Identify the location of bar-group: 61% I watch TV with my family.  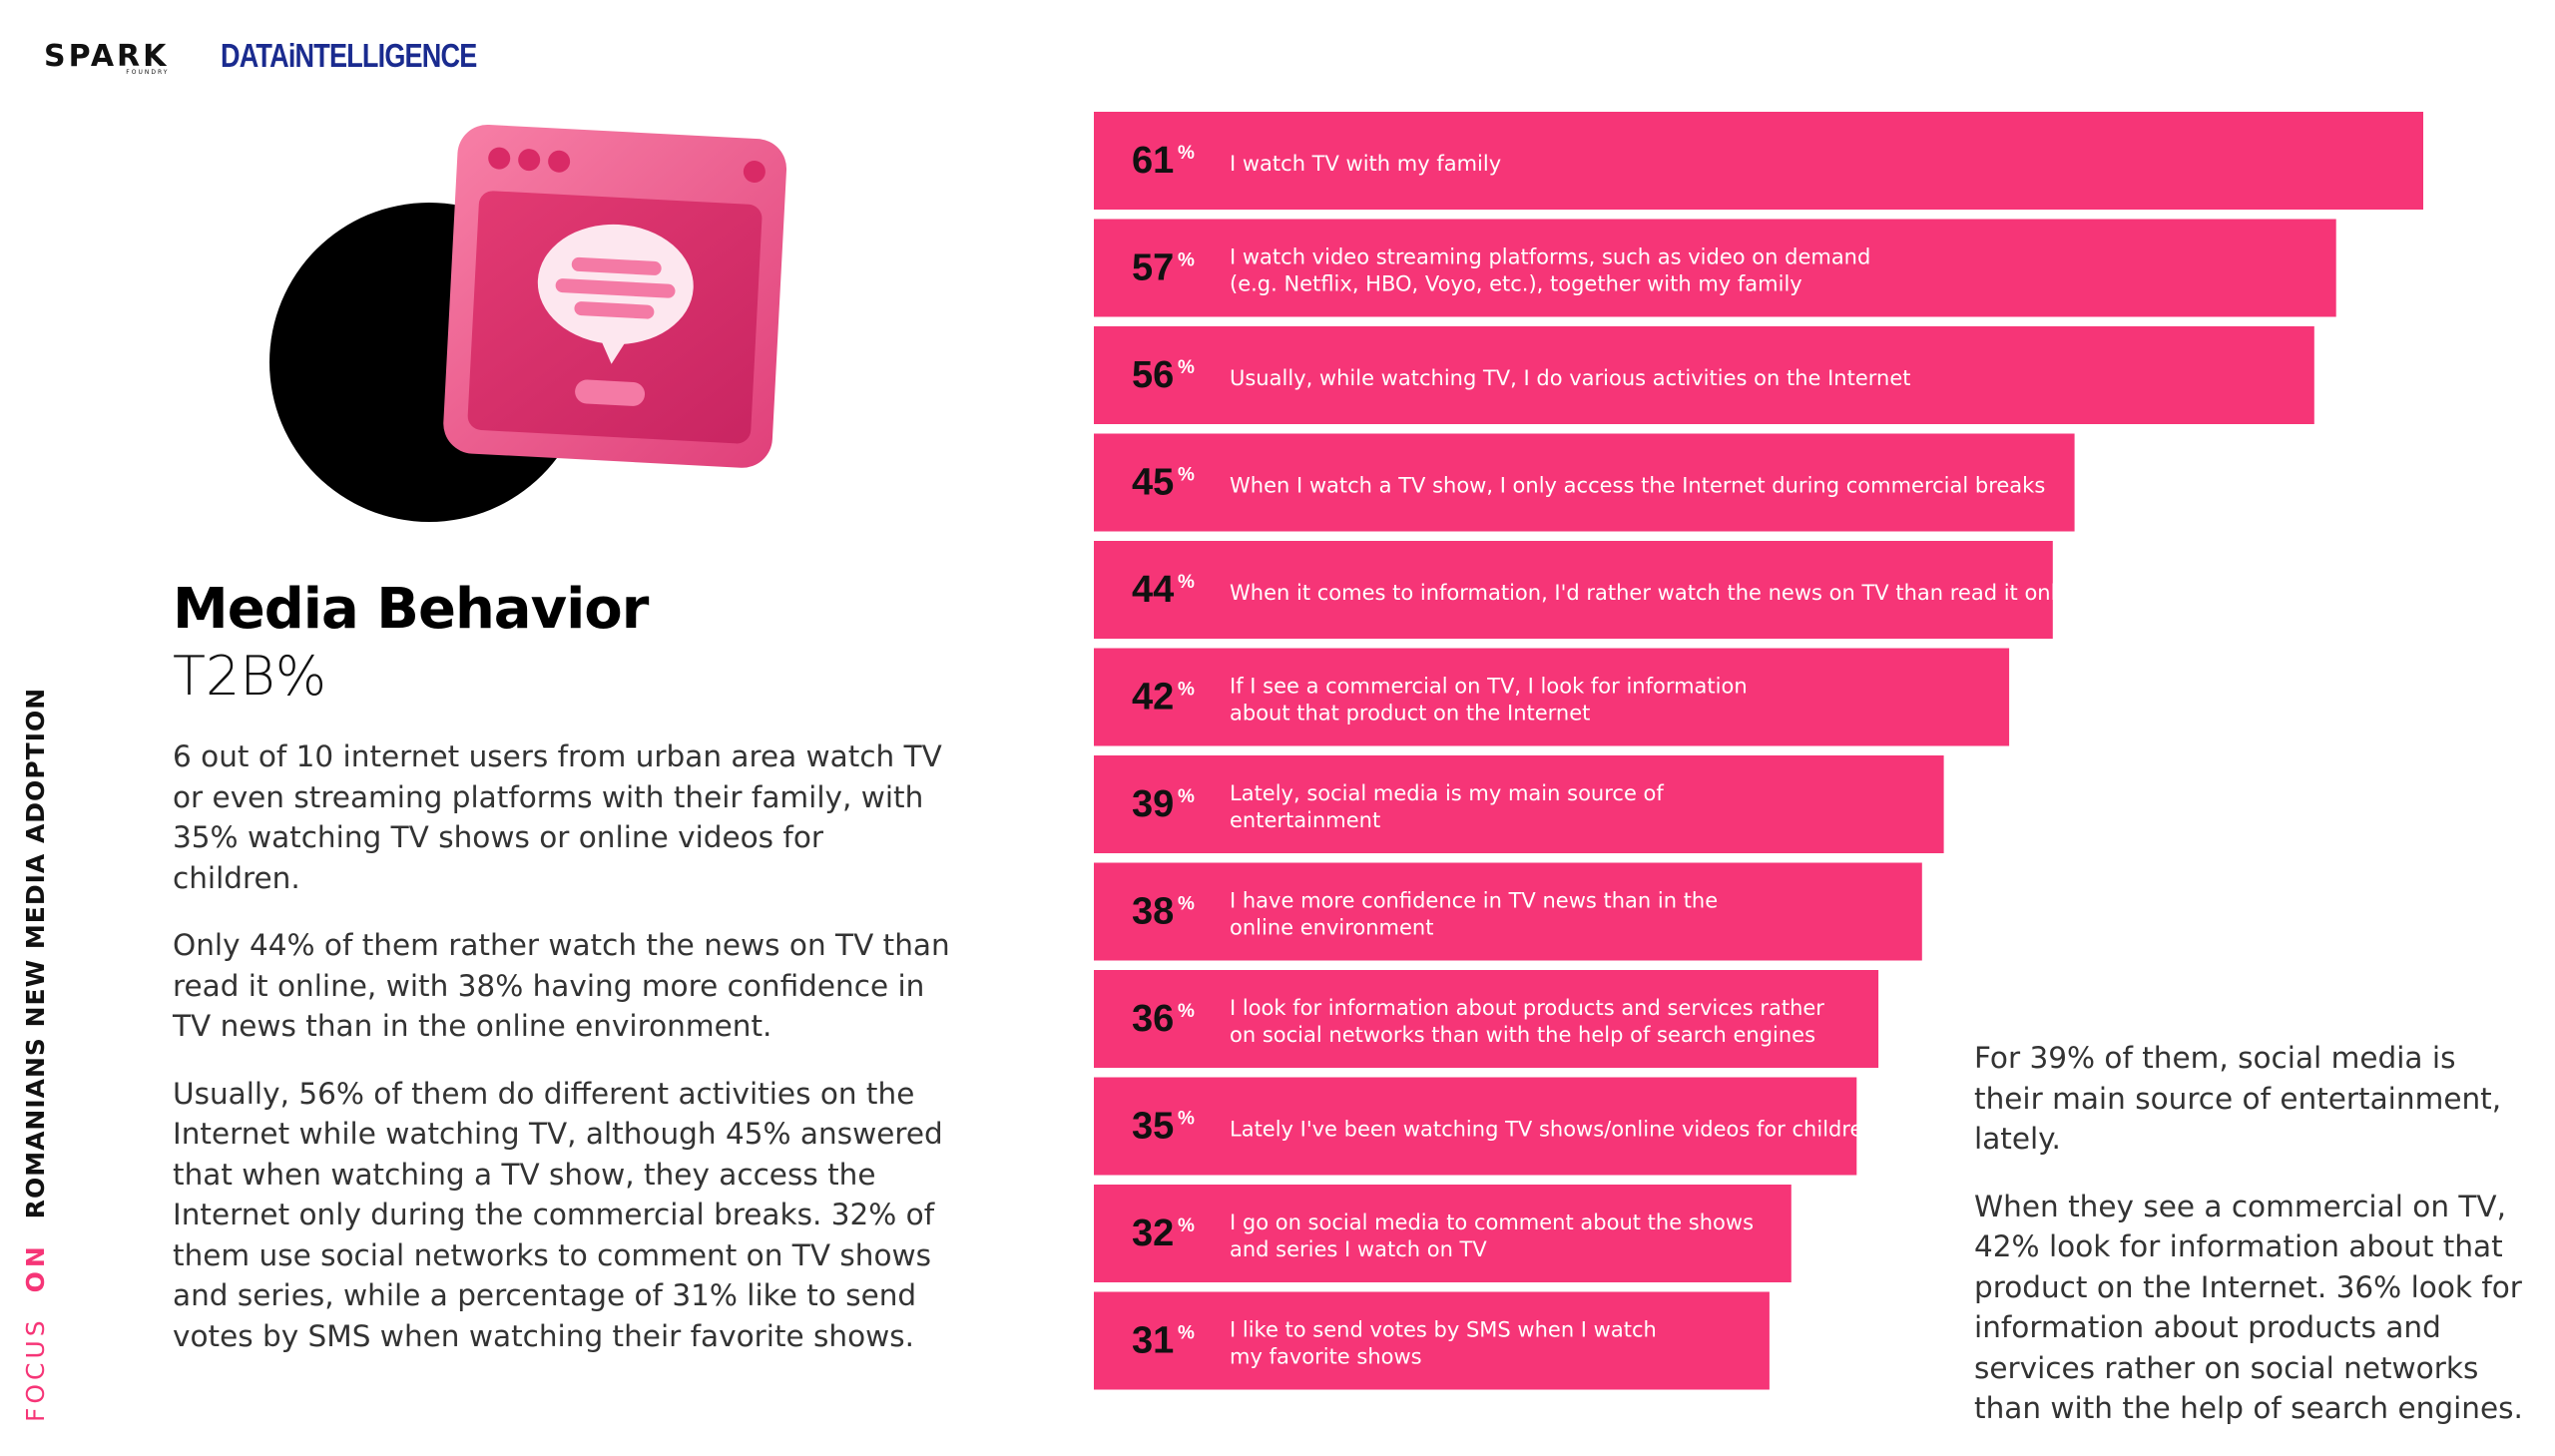
(1758, 161).